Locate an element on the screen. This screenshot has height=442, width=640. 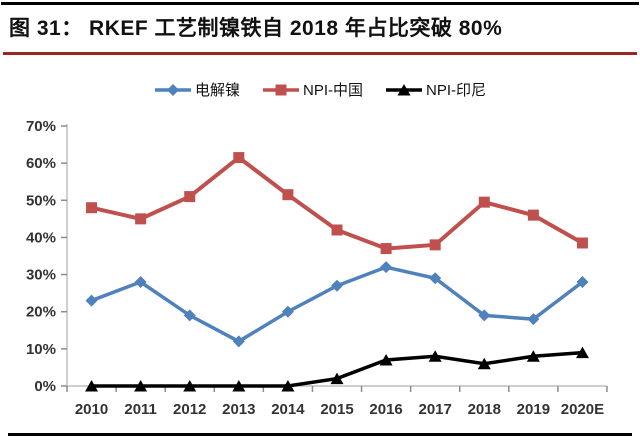
legend-item-2: NPI-印尼 is located at coordinates (435, 89).